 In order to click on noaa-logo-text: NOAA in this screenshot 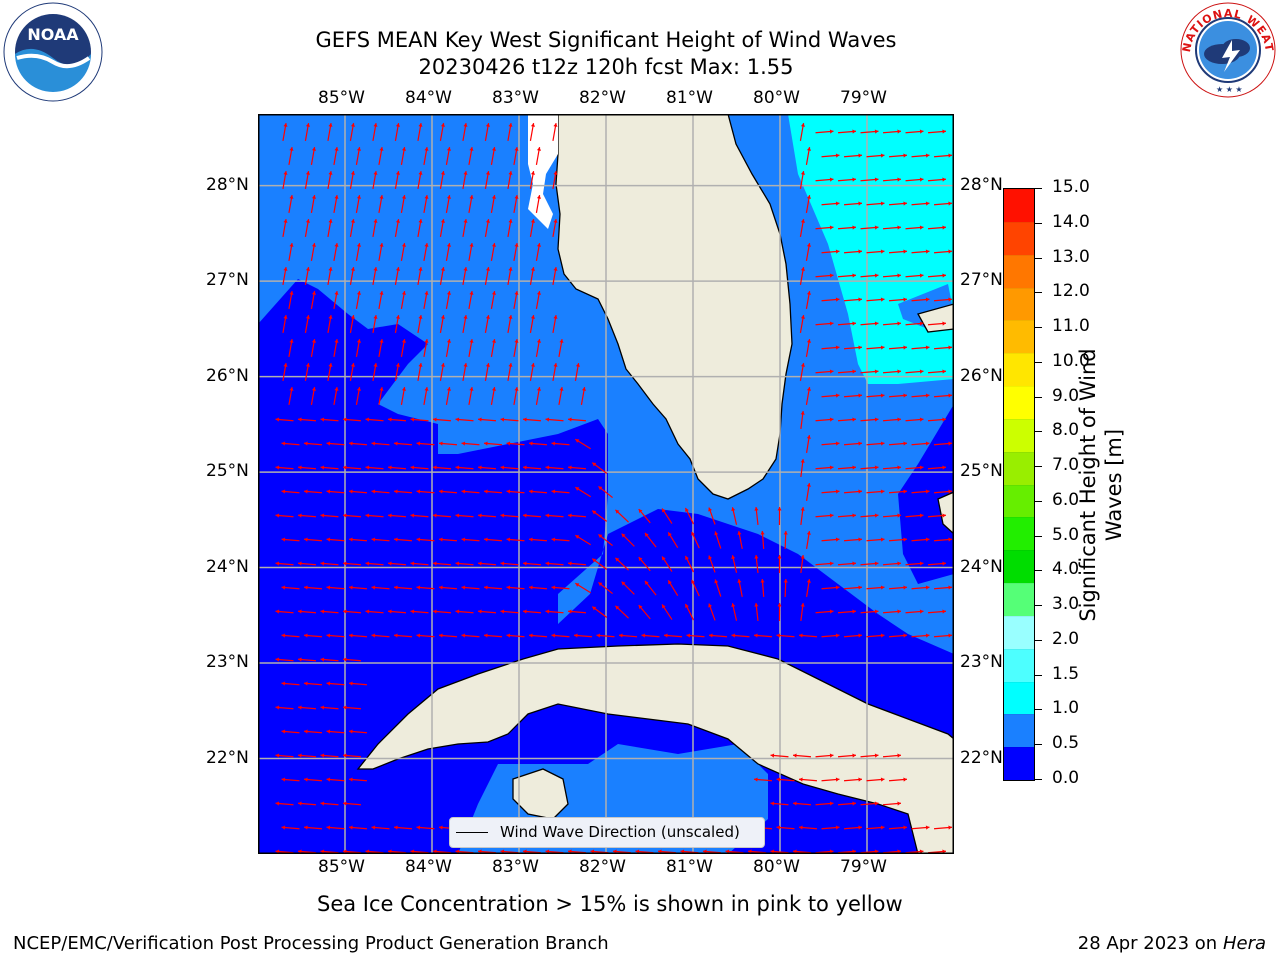, I will do `click(53, 34)`.